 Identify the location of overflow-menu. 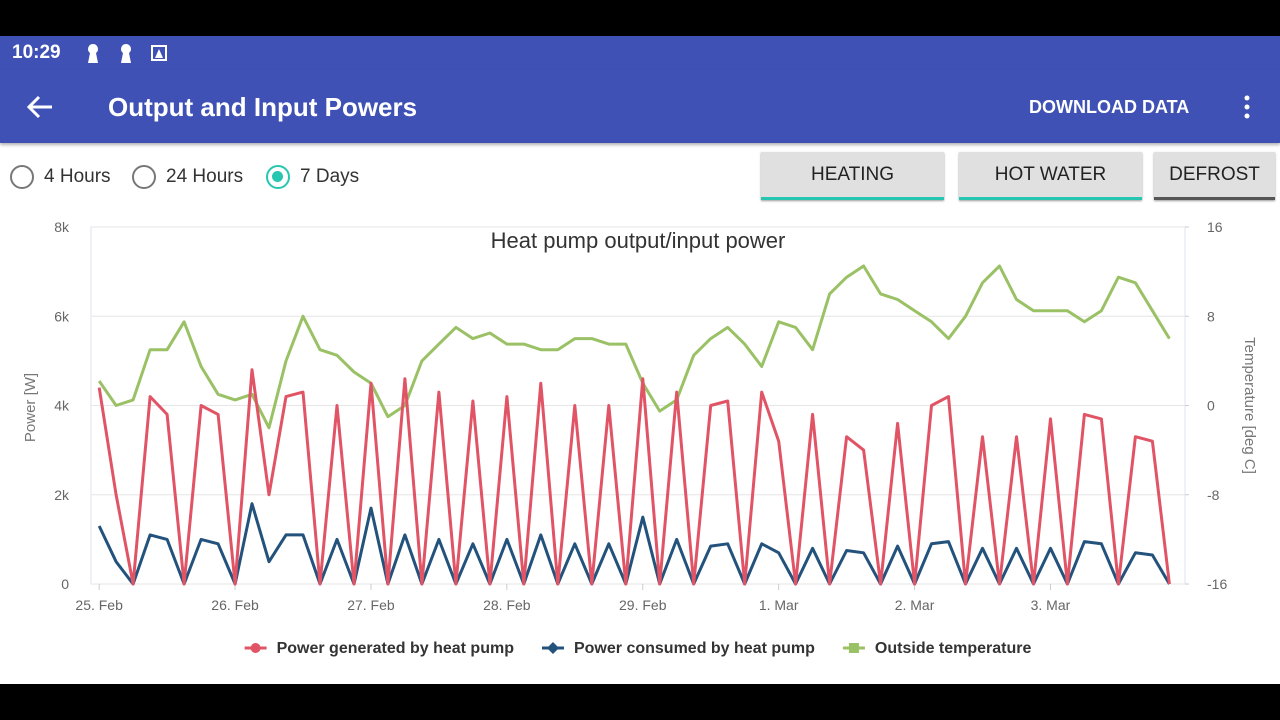
(1247, 107).